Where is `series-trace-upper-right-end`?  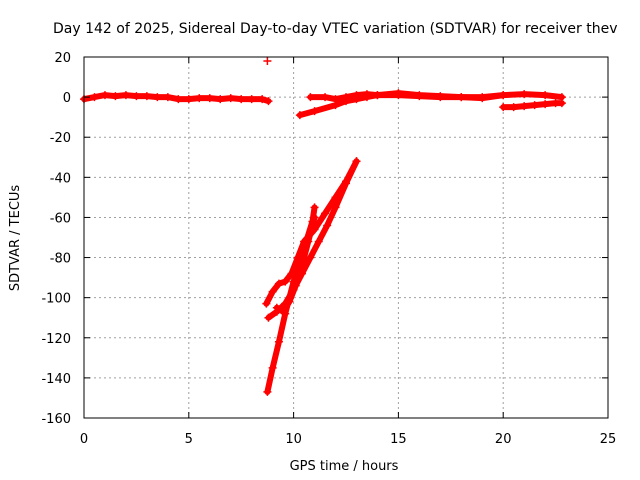
series-trace-upper-right-end is located at coordinates (532, 105).